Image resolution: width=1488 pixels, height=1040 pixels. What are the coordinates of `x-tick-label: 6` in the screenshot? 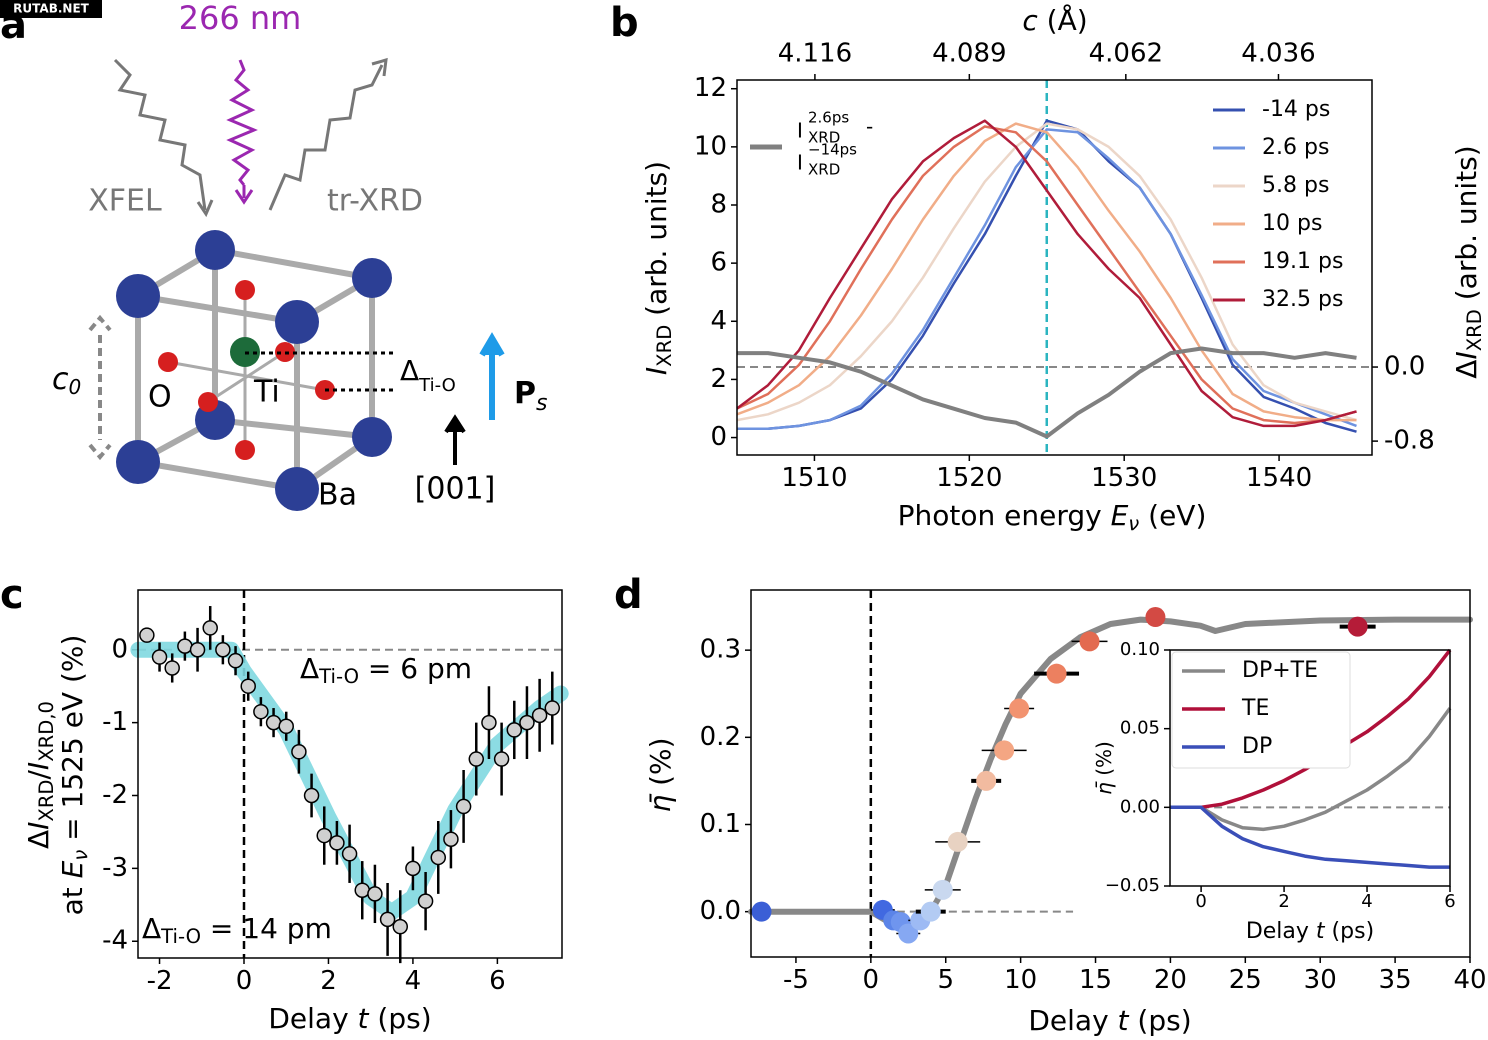 It's located at (497, 981).